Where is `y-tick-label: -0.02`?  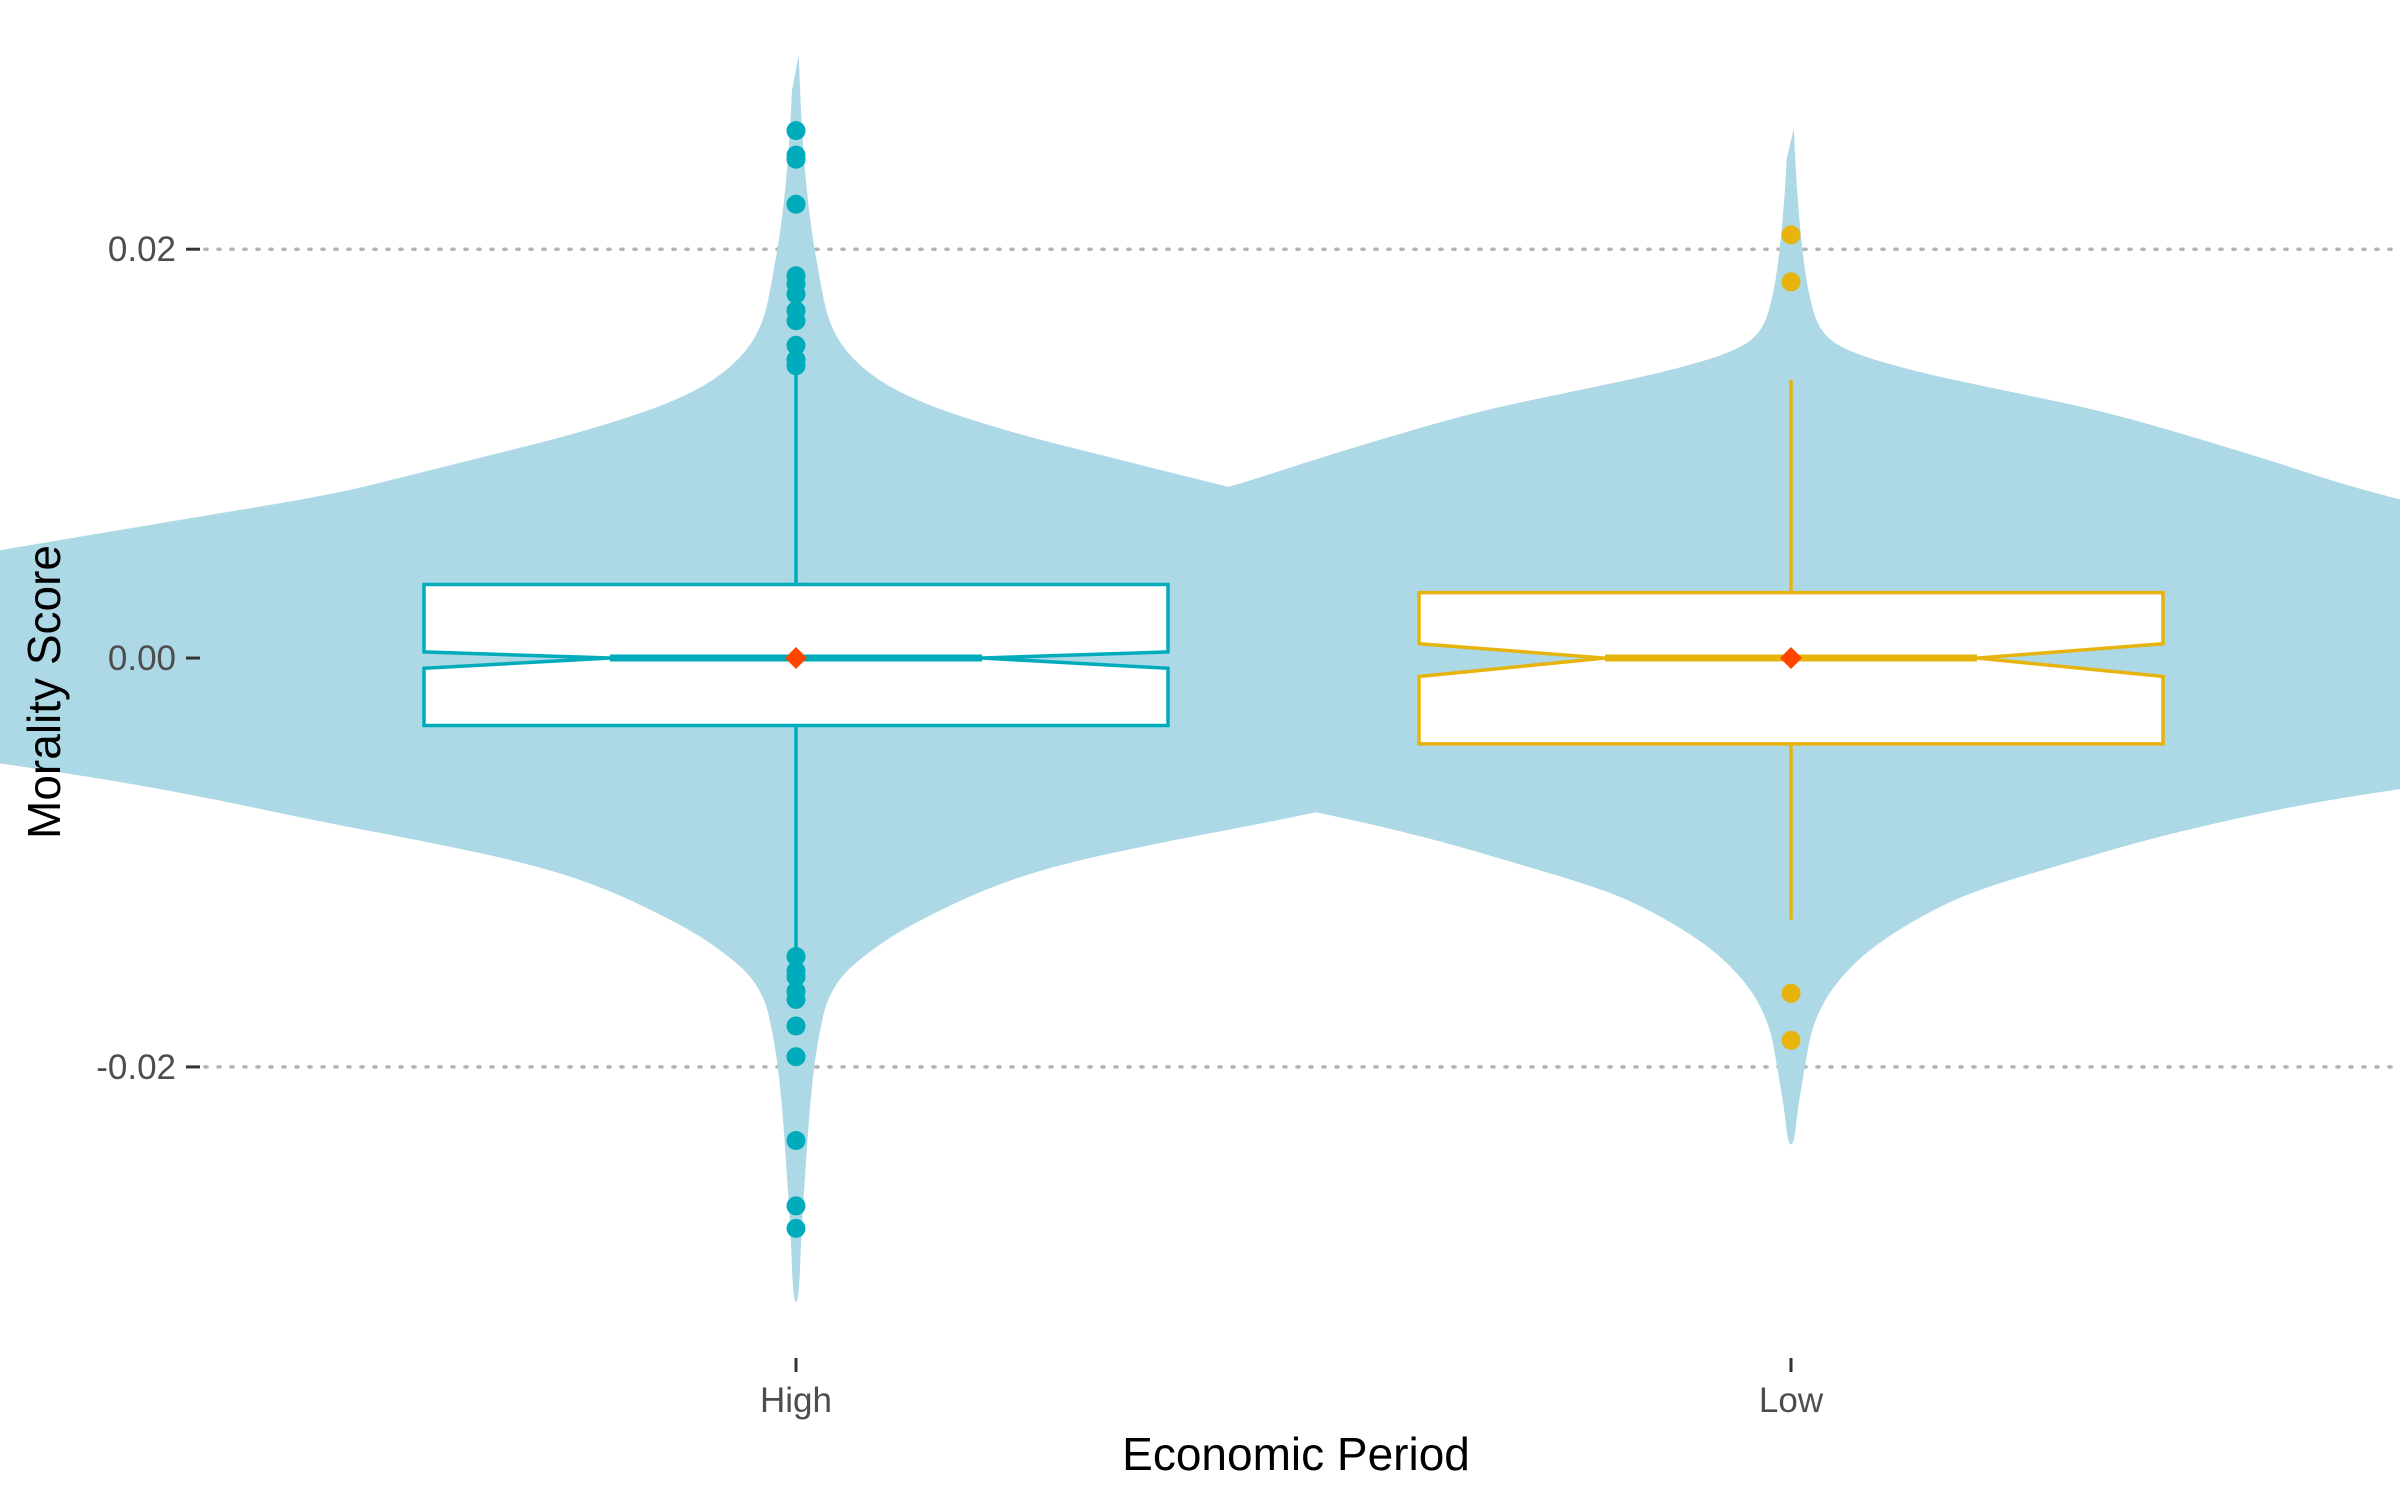
y-tick-label: -0.02 is located at coordinates (136, 1067).